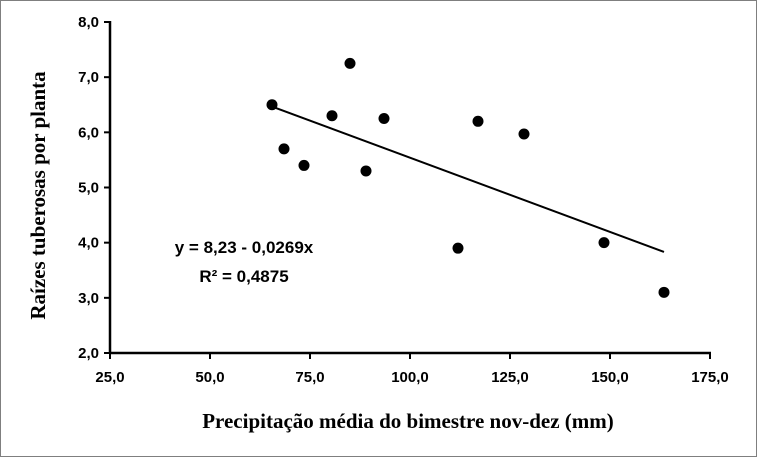 This screenshot has height=457, width=757. I want to click on x-tick-label: 150,0, so click(610, 377).